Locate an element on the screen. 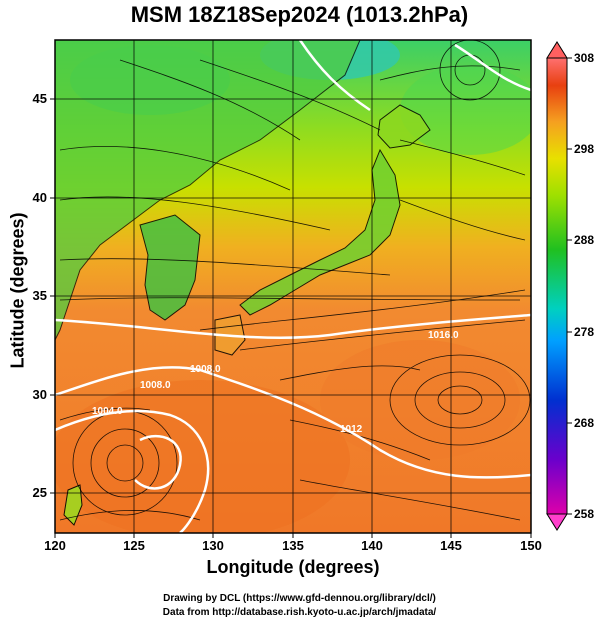 The height and width of the screenshot is (625, 599). colorbar-max-arrow is located at coordinates (557, 50).